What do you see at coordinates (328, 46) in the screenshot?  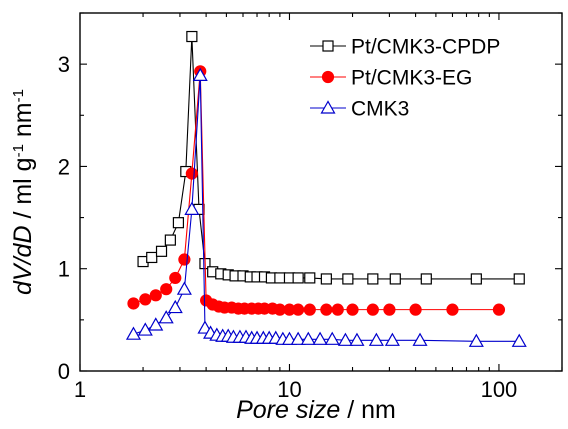 I see `legend-marker-pt-cmk3-cpdp` at bounding box center [328, 46].